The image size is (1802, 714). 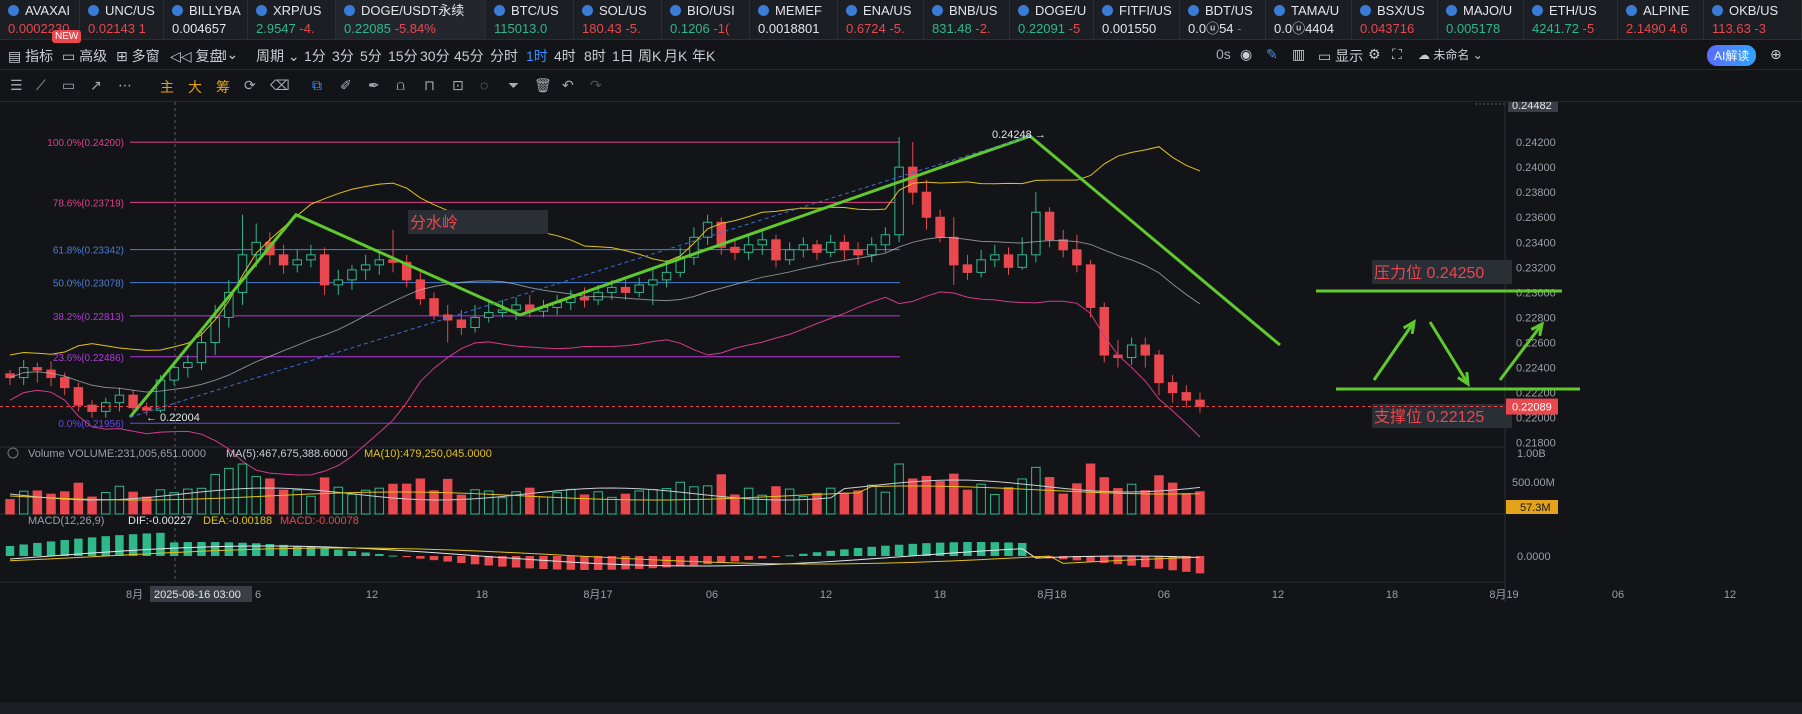 I want to click on redo-icon: ↷, so click(x=596, y=85).